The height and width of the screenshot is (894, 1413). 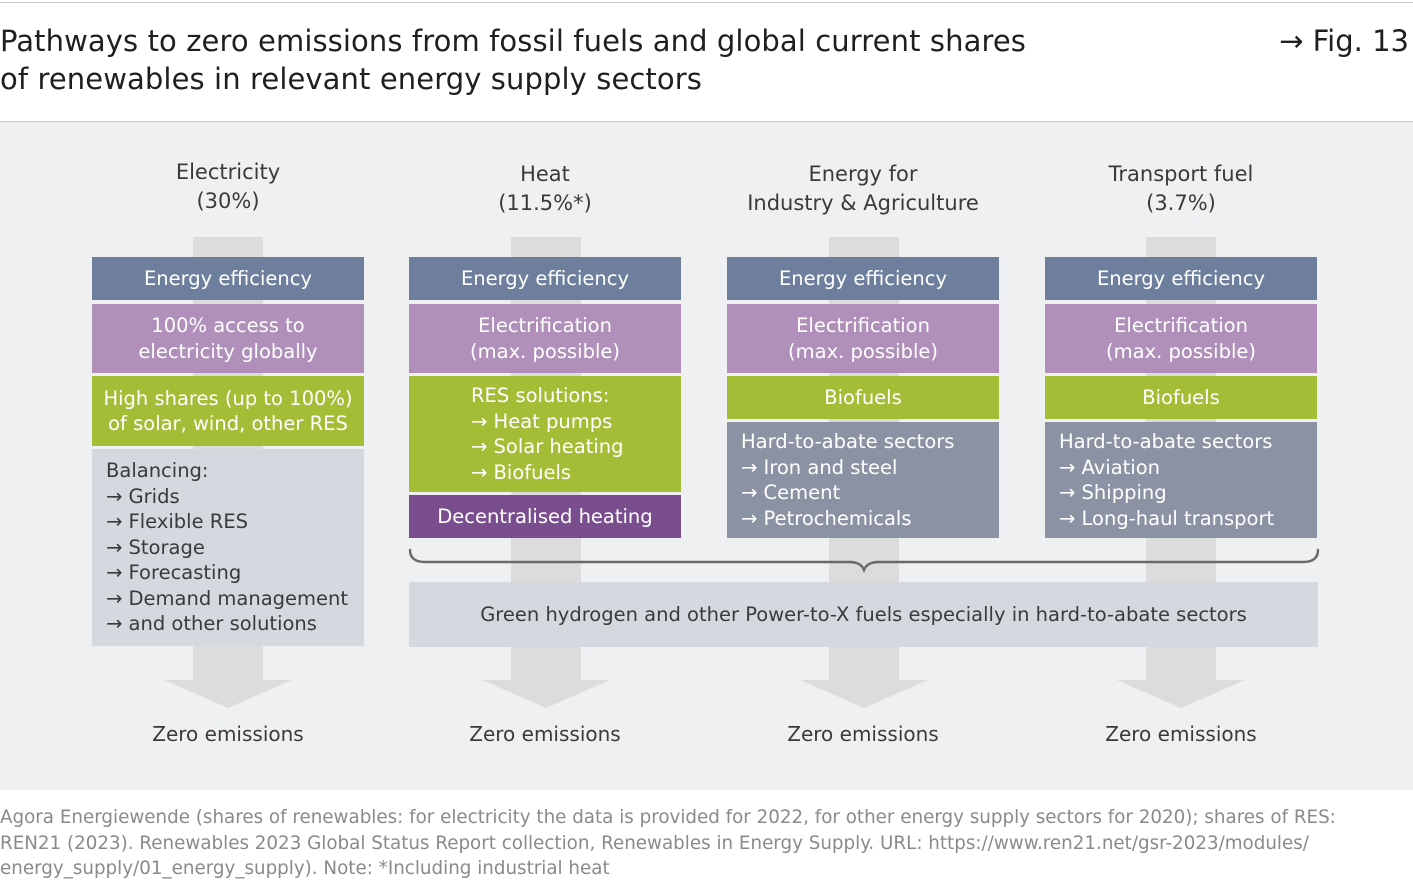 What do you see at coordinates (521, 472) in the screenshot?
I see `list-item: → Biofuels` at bounding box center [521, 472].